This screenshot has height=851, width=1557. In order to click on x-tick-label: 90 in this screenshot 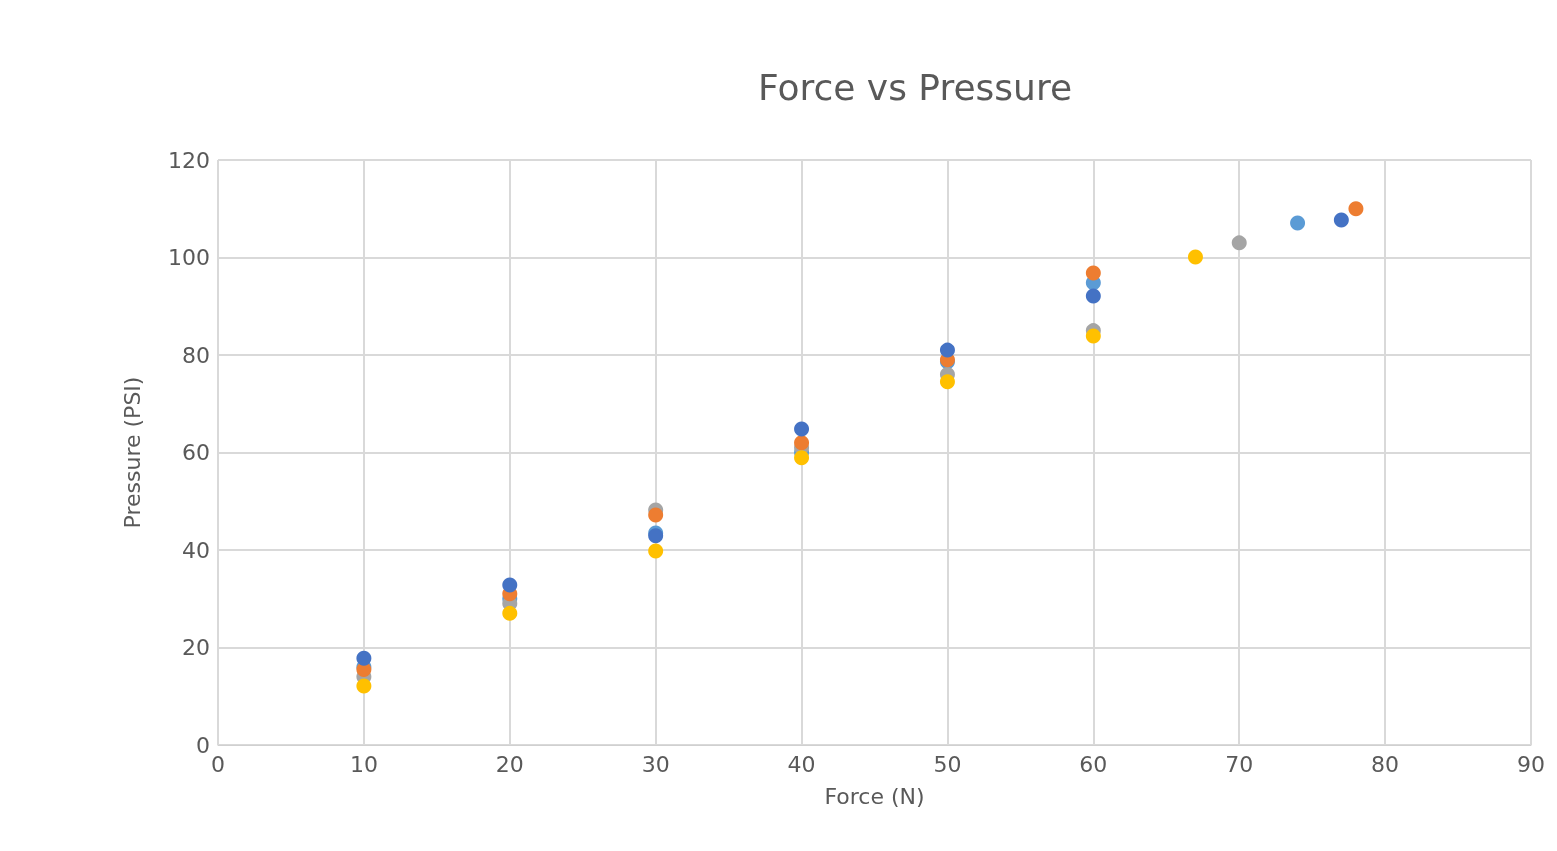, I will do `click(1531, 764)`.